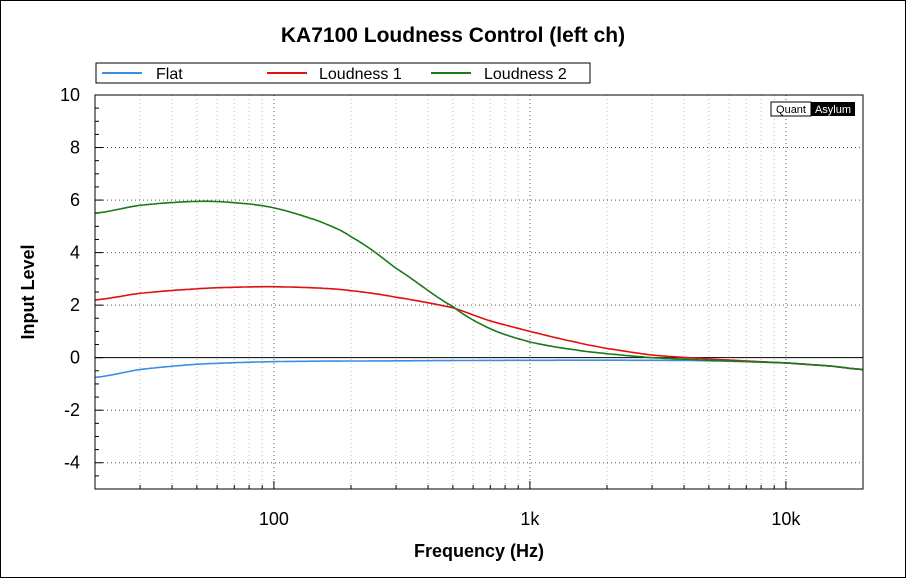 The width and height of the screenshot is (907, 584). What do you see at coordinates (812, 109) in the screenshot?
I see `watermark: Quant Asylum` at bounding box center [812, 109].